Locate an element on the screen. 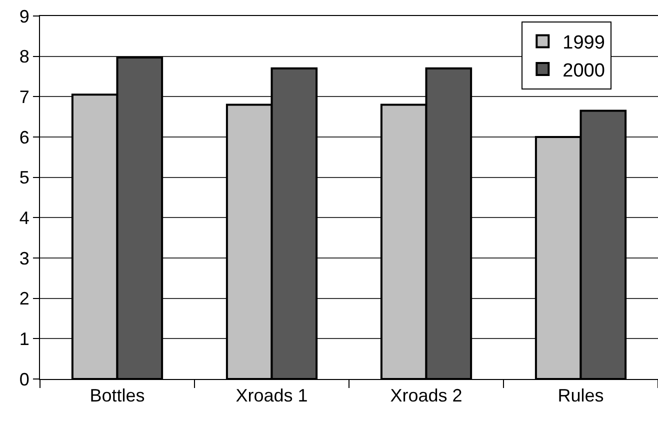 Image resolution: width=658 pixels, height=429 pixels. y-tick-label: 6 is located at coordinates (24, 137).